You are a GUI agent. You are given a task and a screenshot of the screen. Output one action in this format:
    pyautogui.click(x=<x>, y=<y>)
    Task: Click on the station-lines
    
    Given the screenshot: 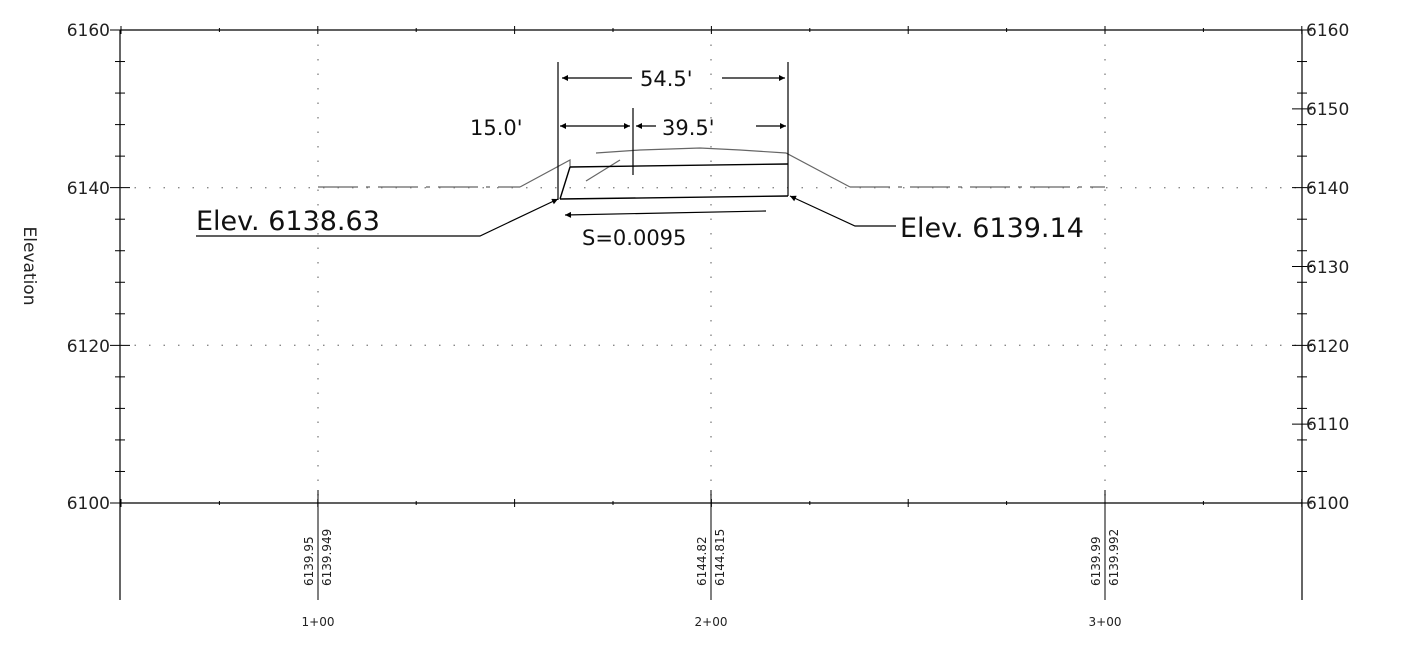 What is the action you would take?
    pyautogui.click(x=711, y=545)
    